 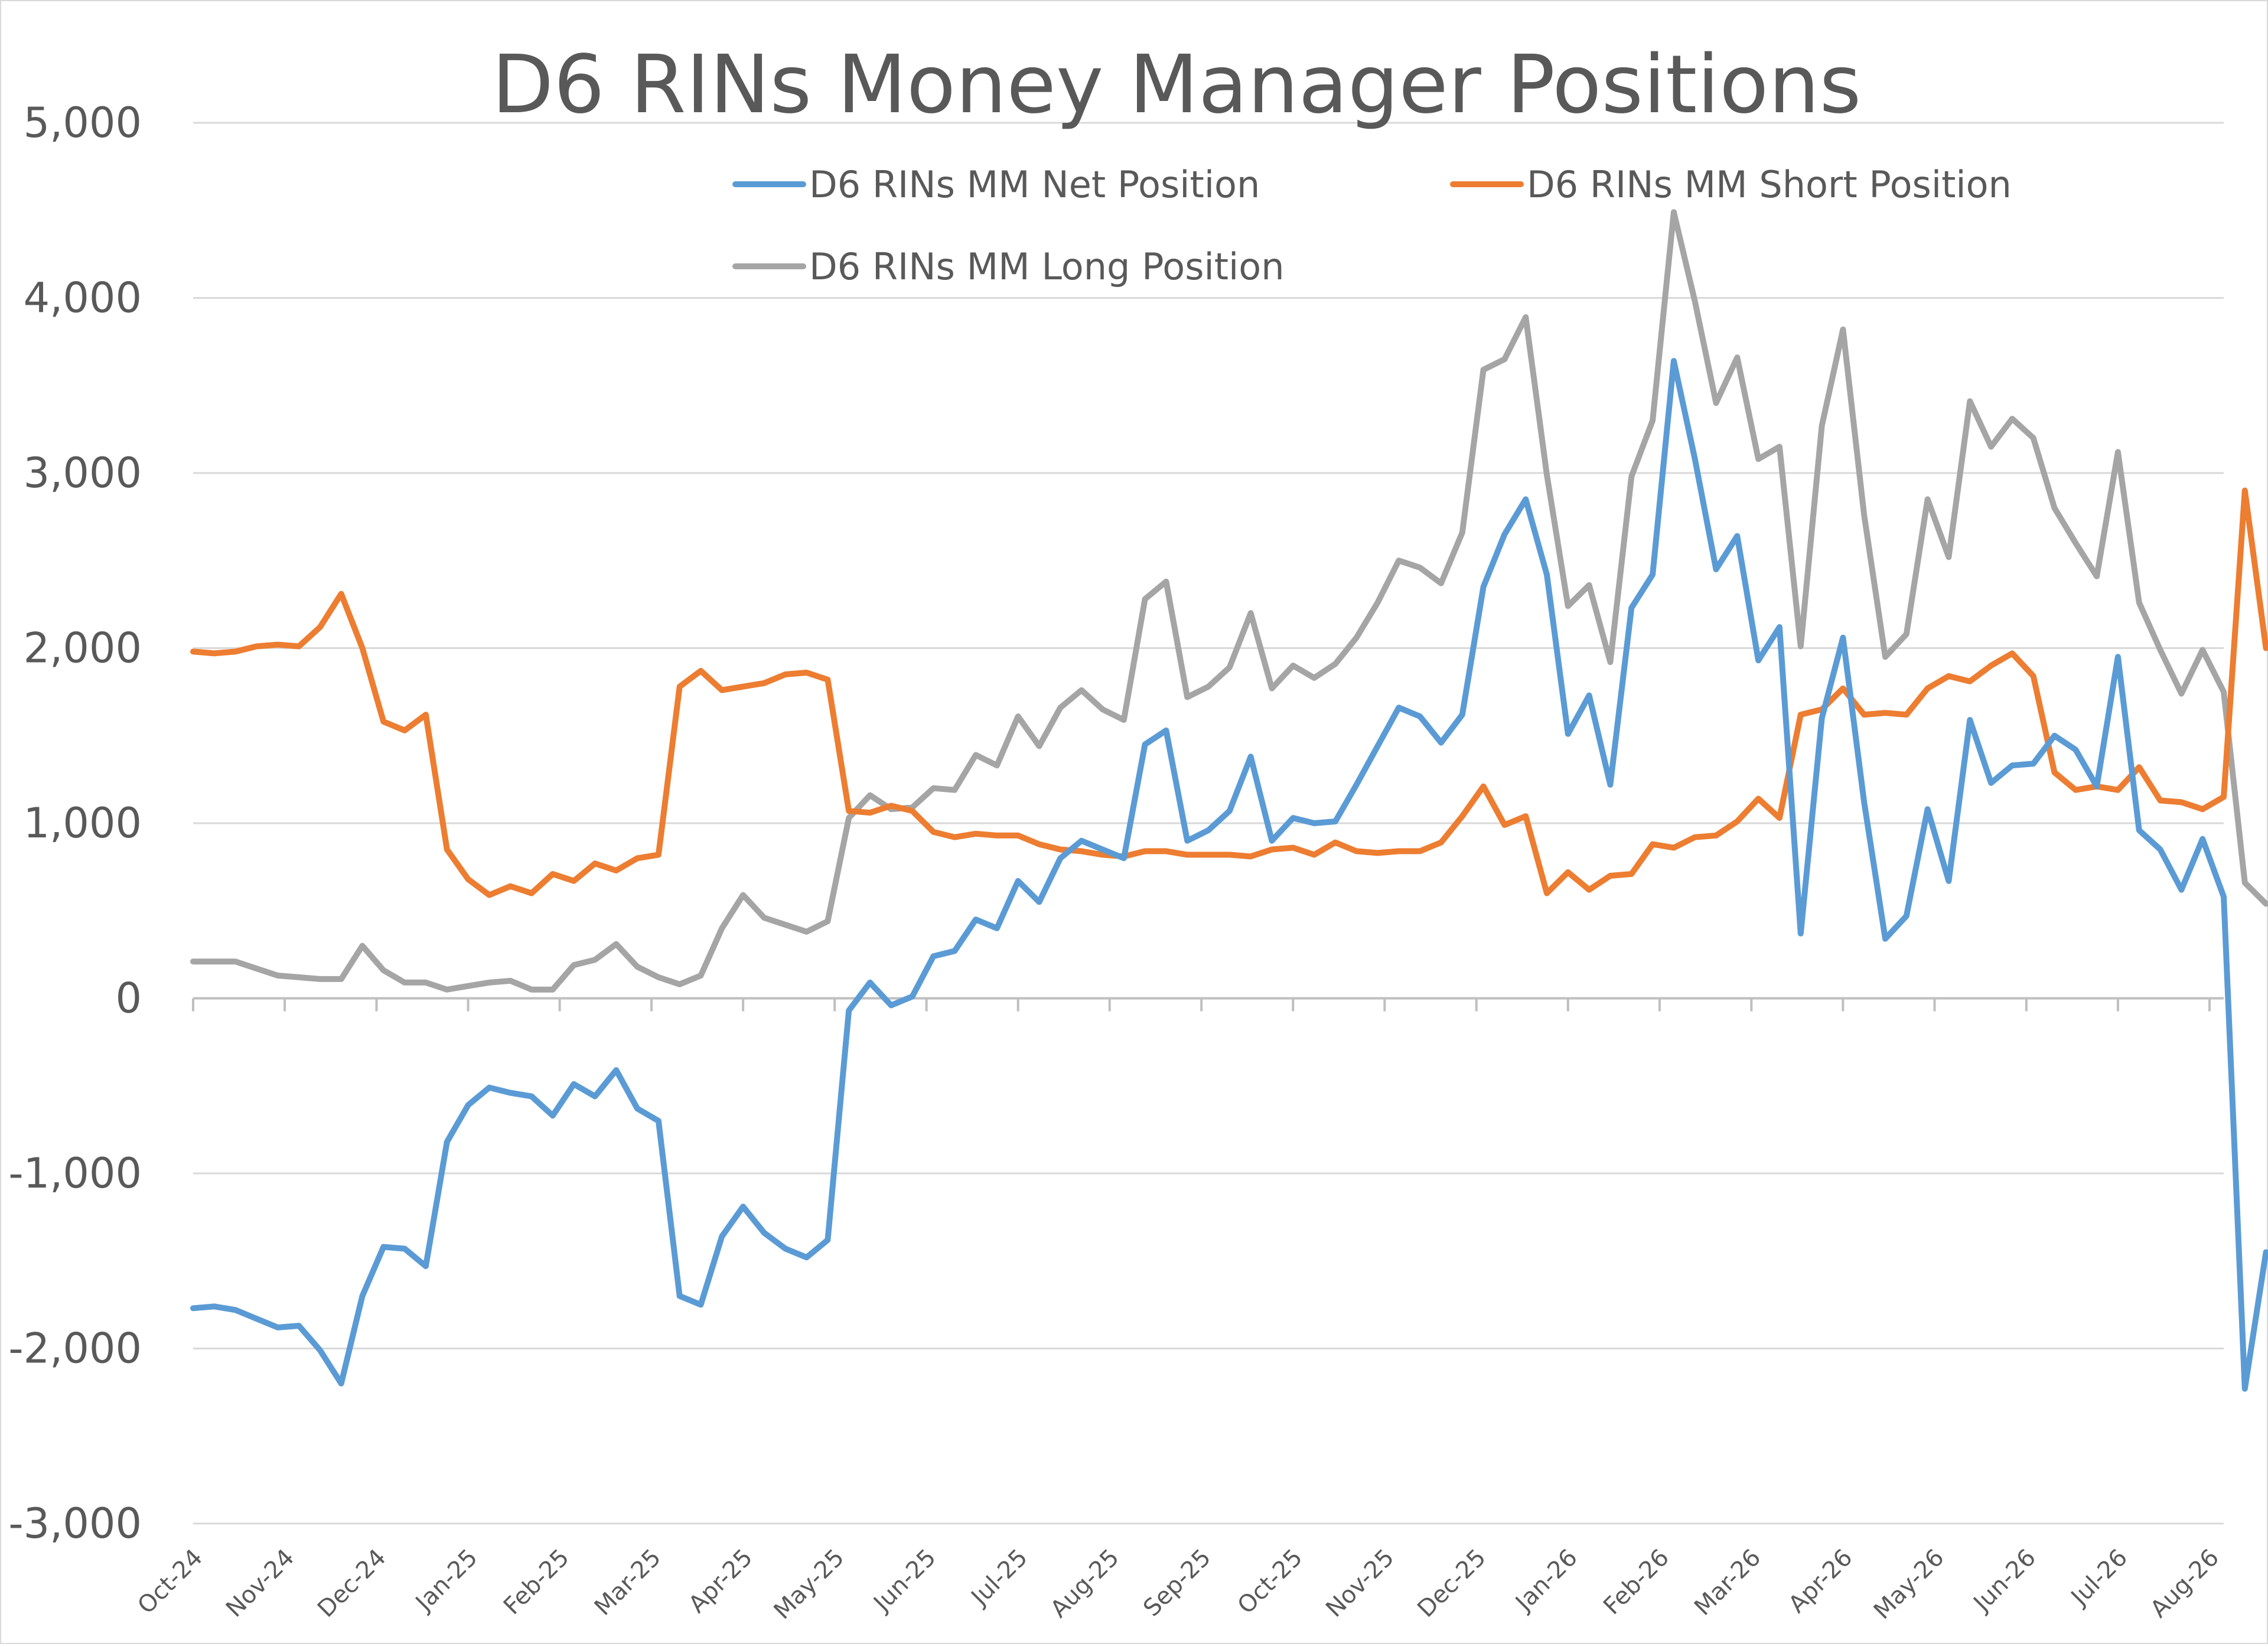 What do you see at coordinates (83, 473) in the screenshot?
I see `y-tick-label: 3,000` at bounding box center [83, 473].